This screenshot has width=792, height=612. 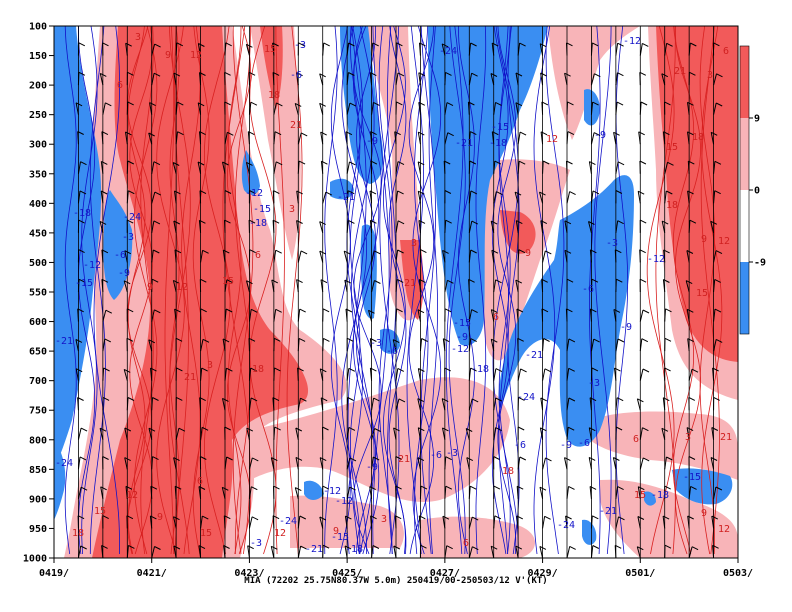 I want to click on y-tick-label: 150, so click(x=38, y=56).